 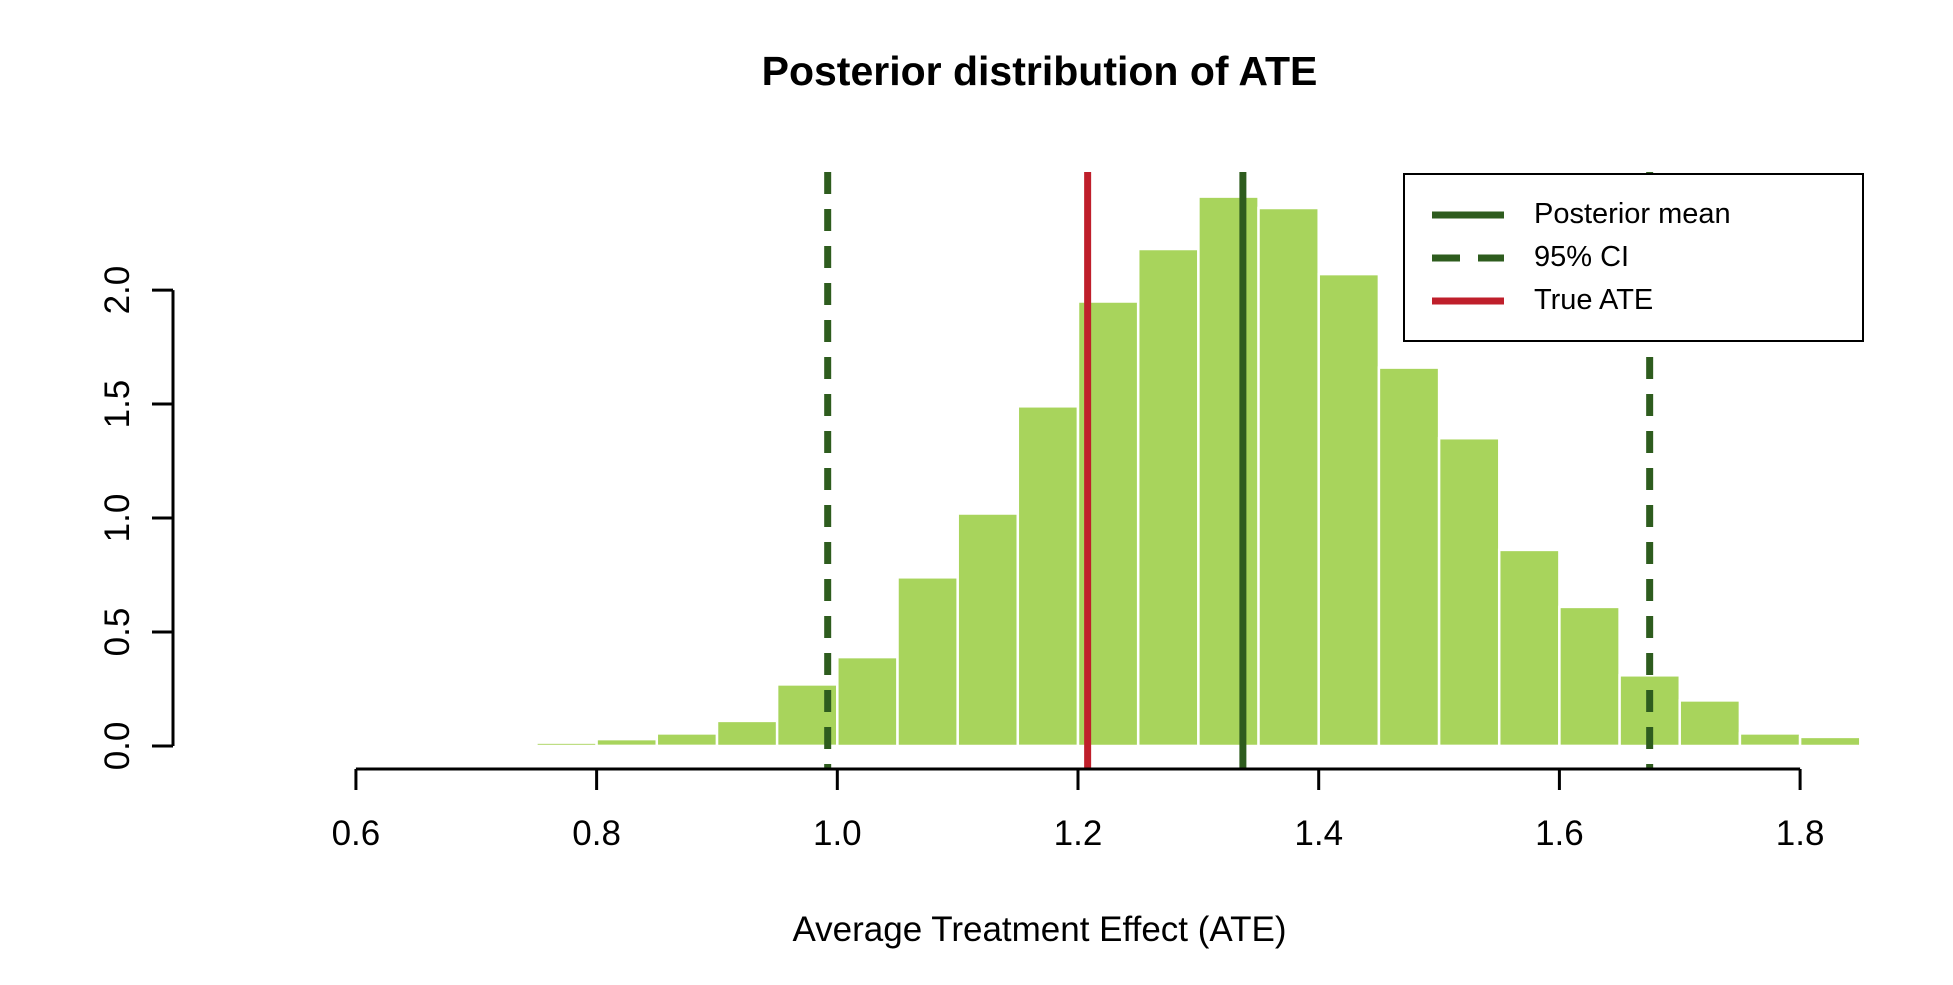 What do you see at coordinates (1078, 833) in the screenshot?
I see `x-tick-label: 1.2` at bounding box center [1078, 833].